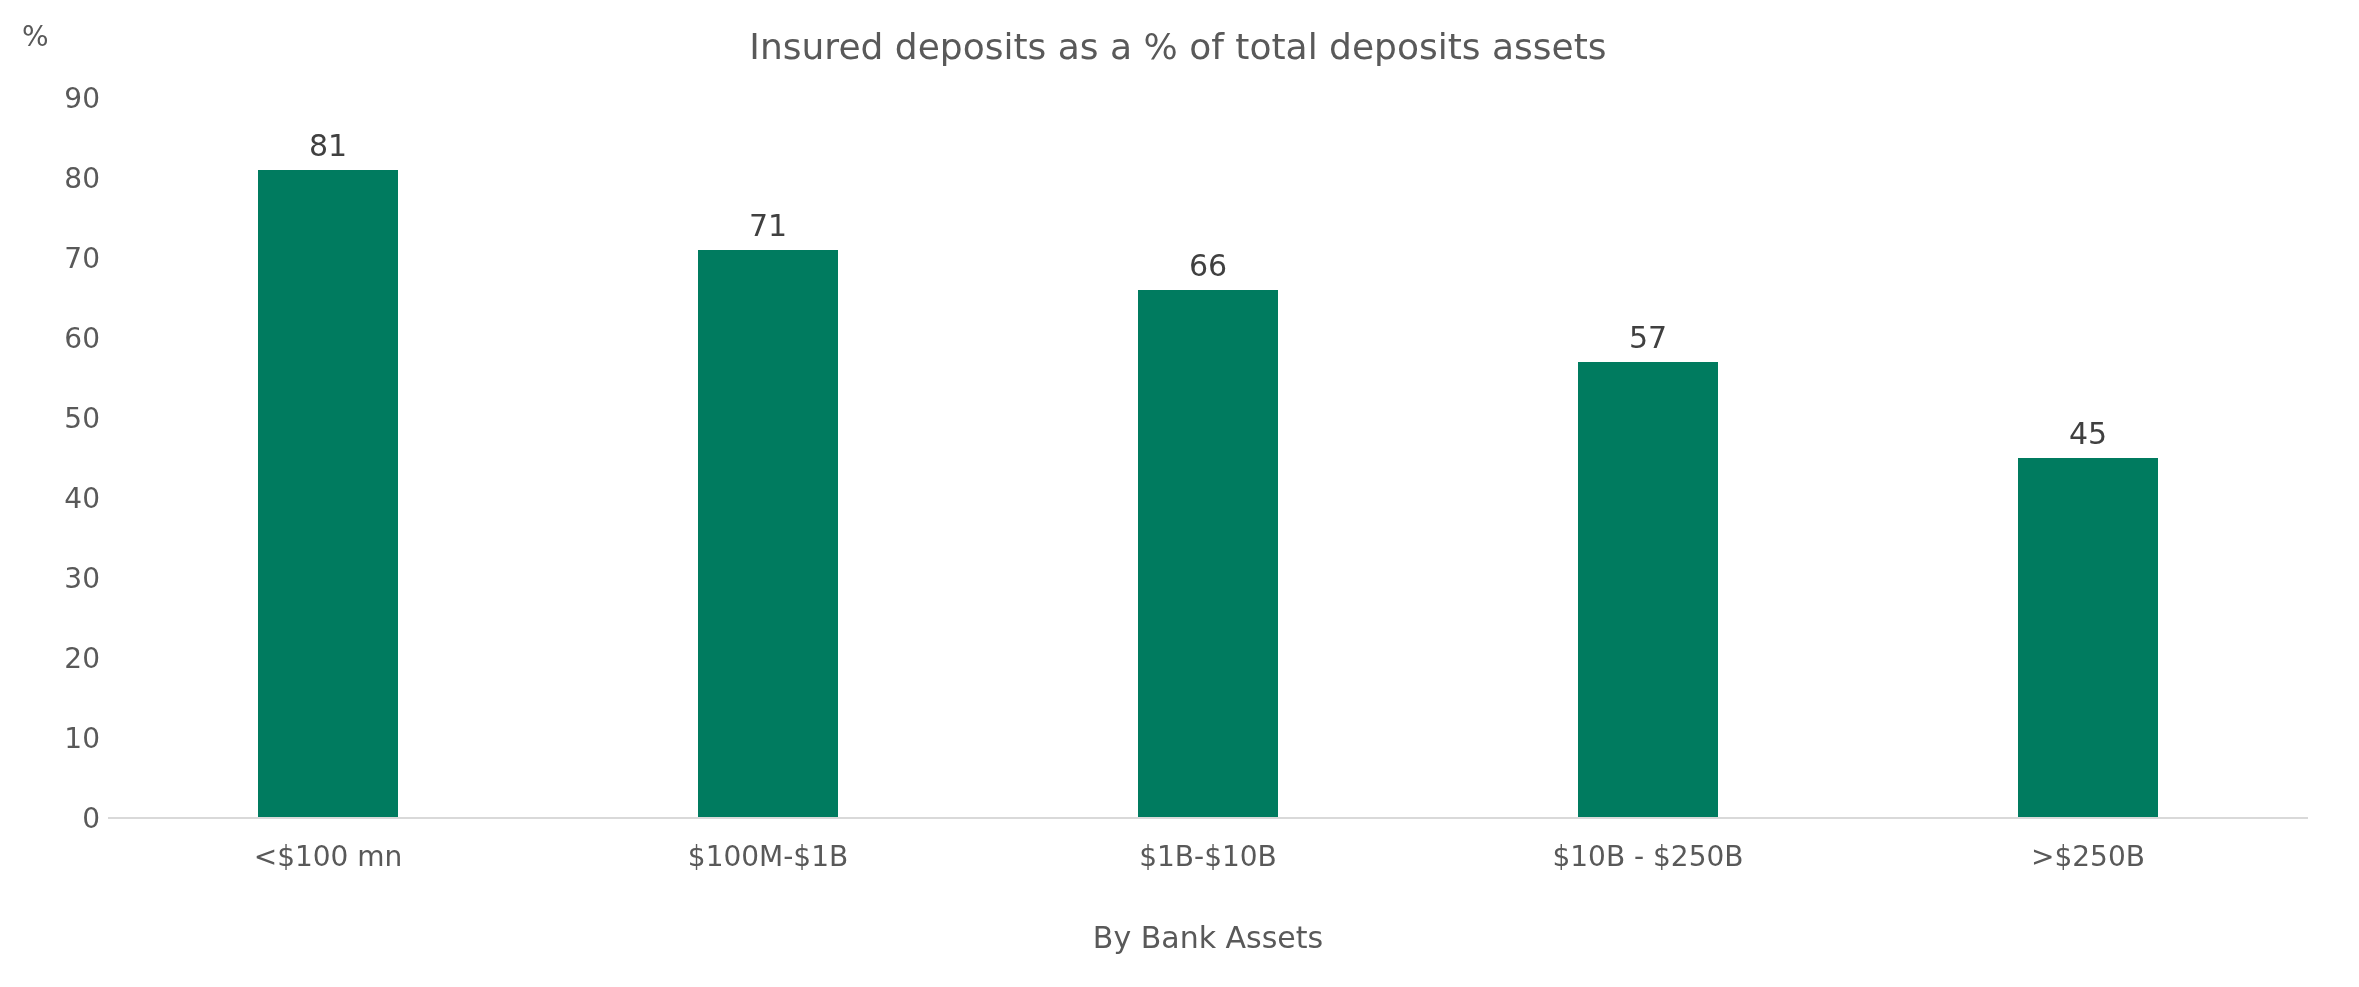  Describe the element at coordinates (82, 178) in the screenshot. I see `y-tick-label: 80` at that location.